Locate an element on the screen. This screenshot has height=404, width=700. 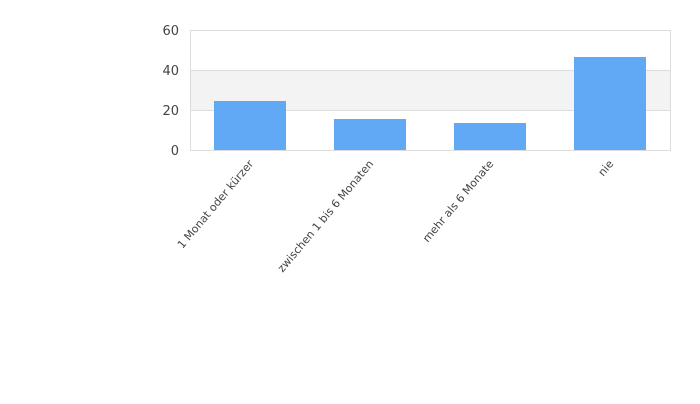
x-tick-label: 1 Monat oder kürzer is located at coordinates (216, 204).